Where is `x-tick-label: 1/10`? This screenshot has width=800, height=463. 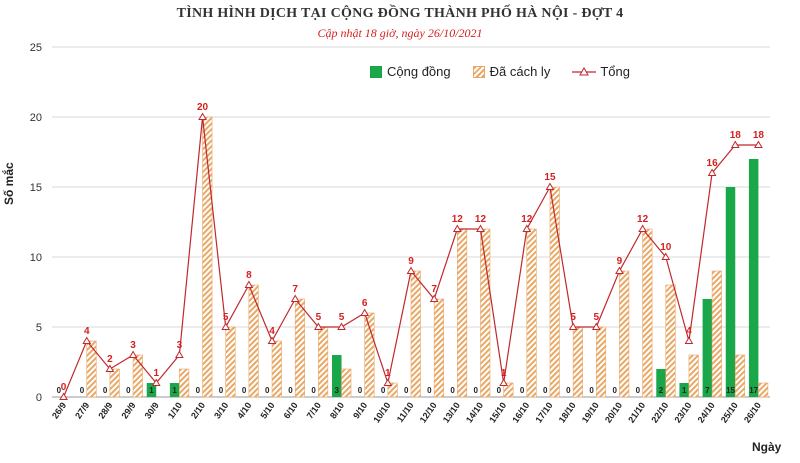
x-tick-label: 1/10 is located at coordinates (175, 410).